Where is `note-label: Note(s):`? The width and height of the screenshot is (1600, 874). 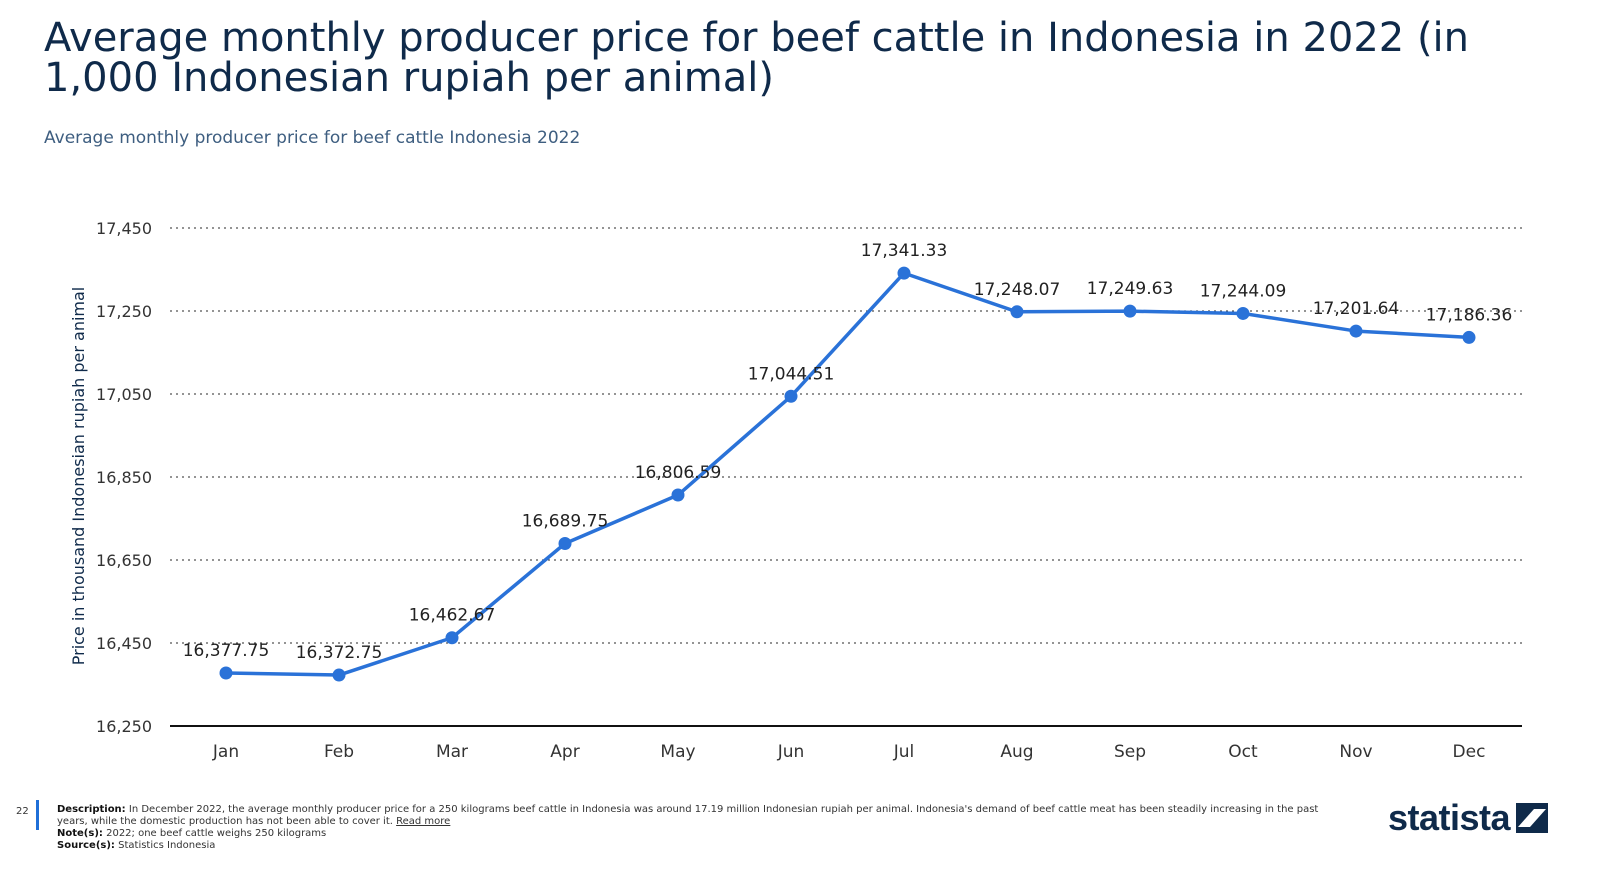 note-label: Note(s): is located at coordinates (80, 833).